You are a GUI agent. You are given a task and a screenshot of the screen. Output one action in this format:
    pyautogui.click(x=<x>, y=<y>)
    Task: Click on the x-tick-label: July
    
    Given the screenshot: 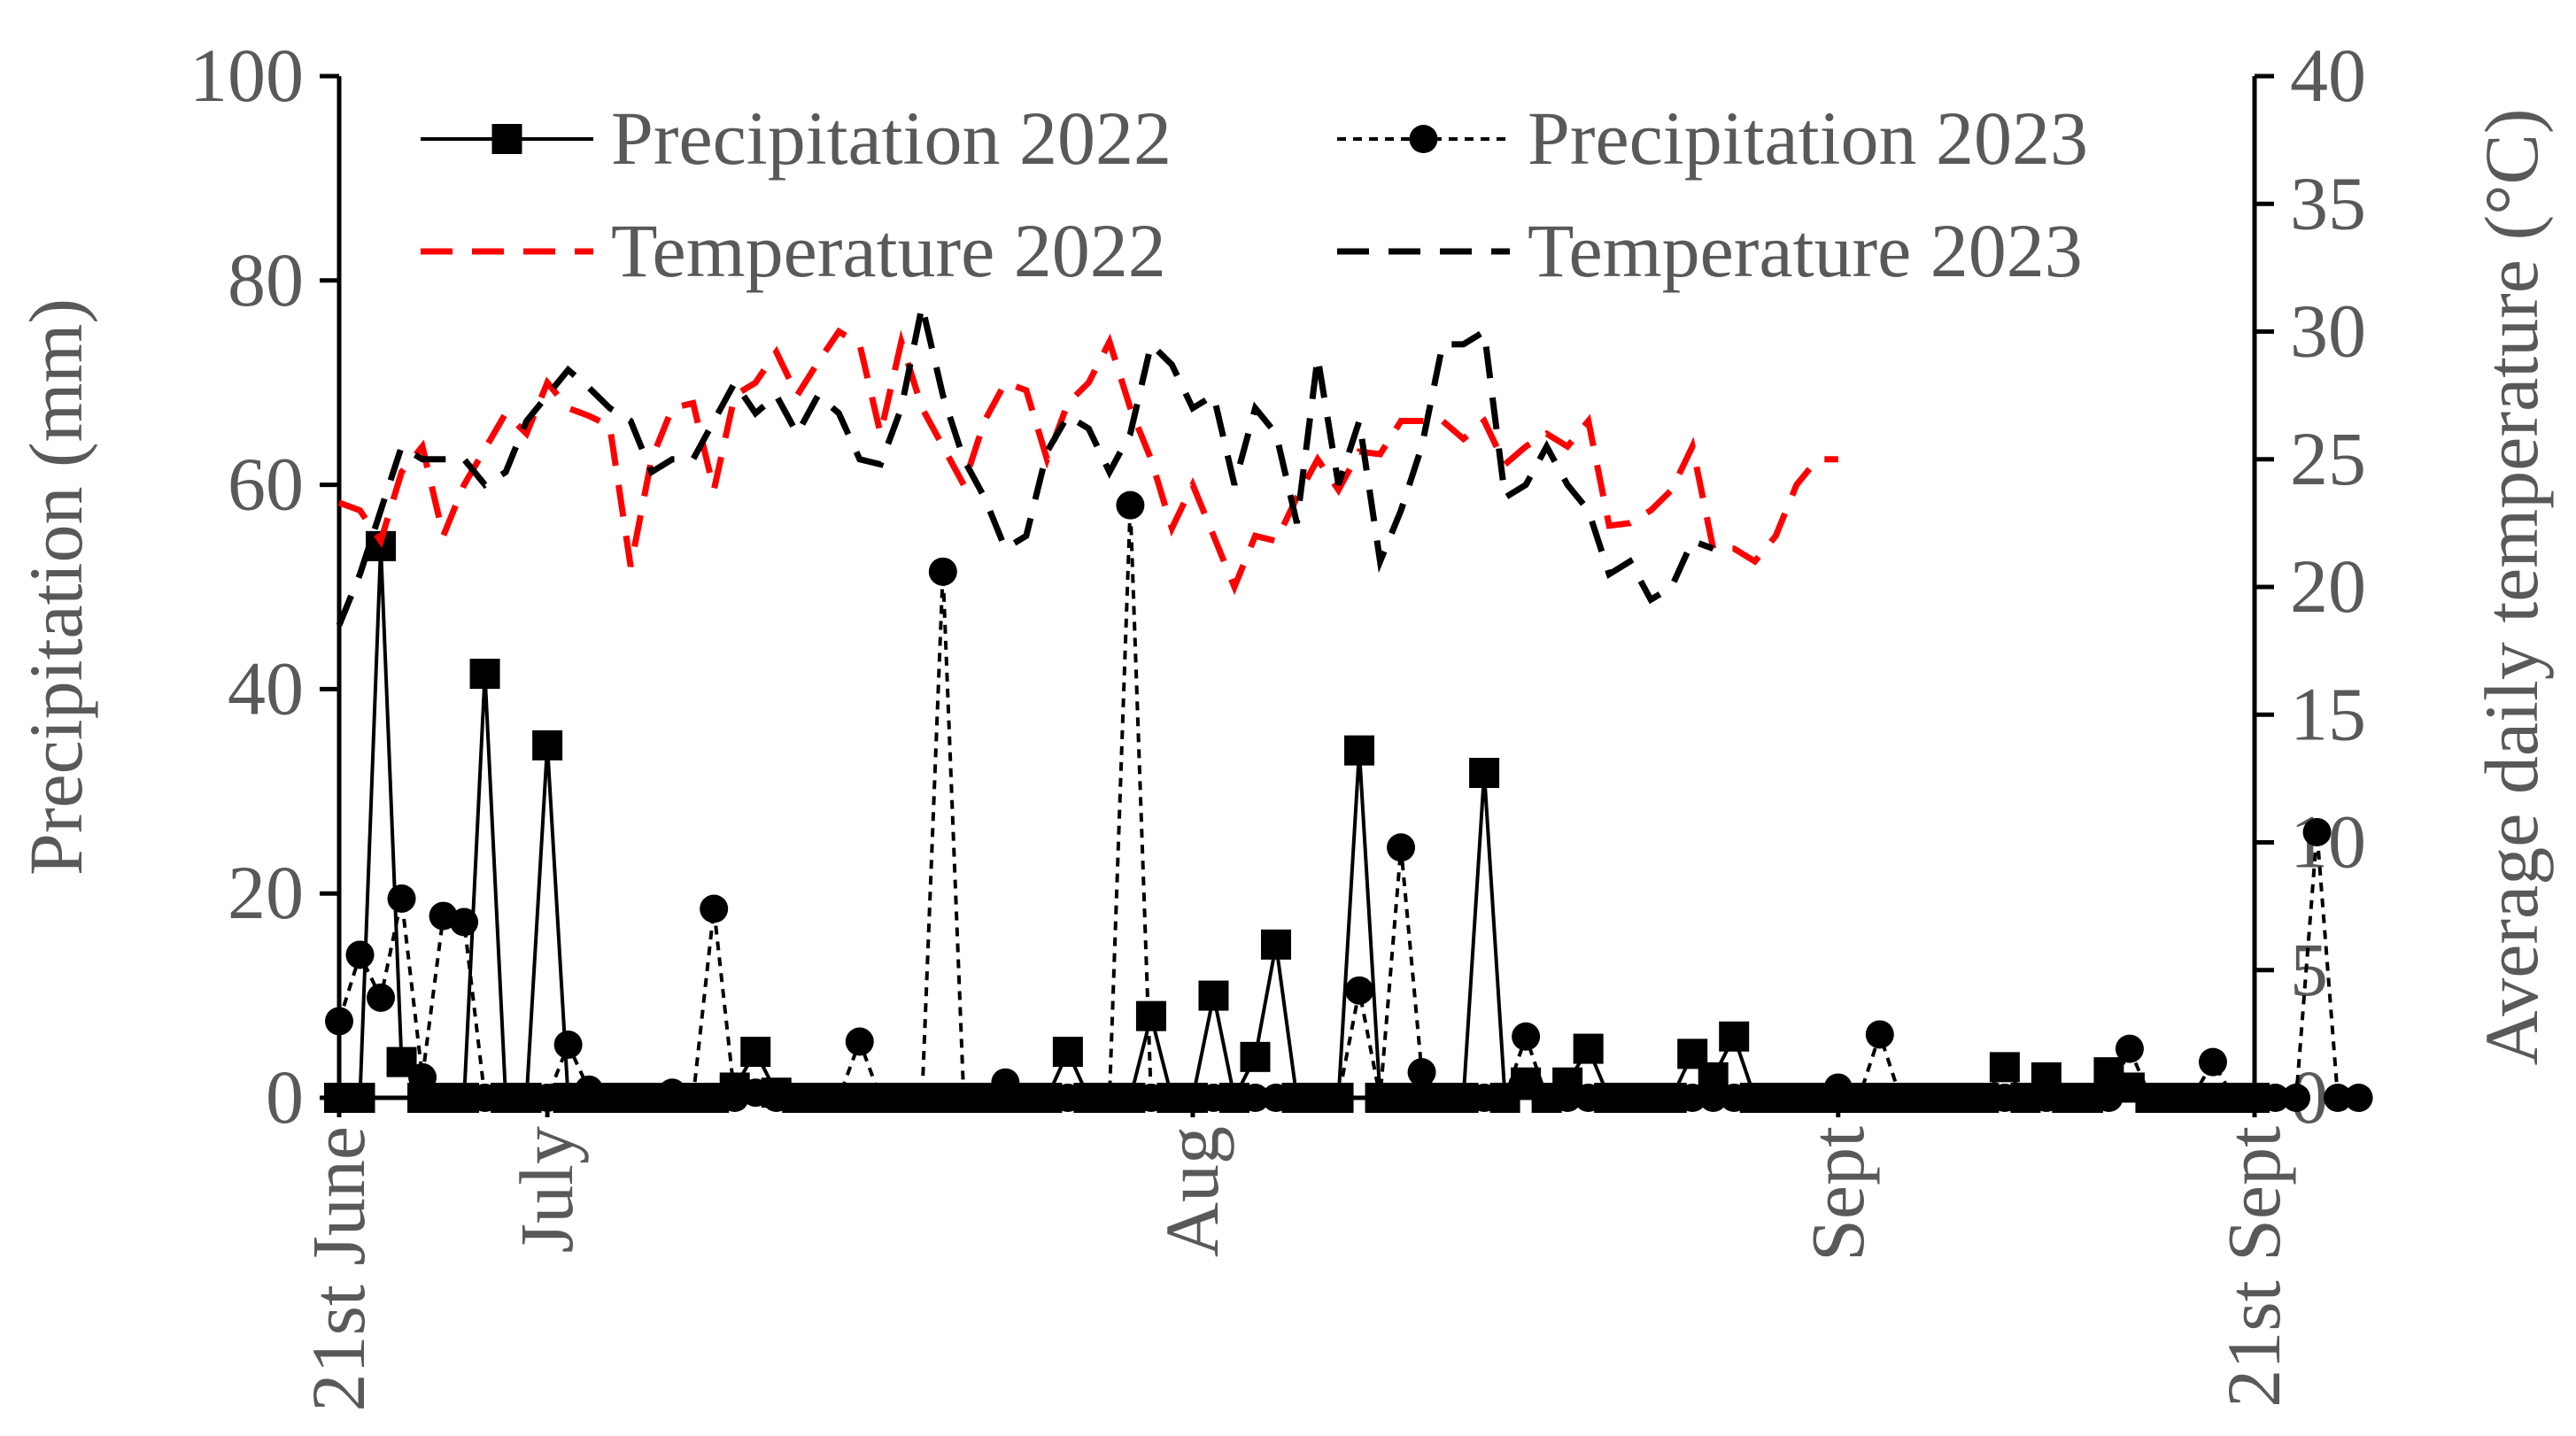 What is the action you would take?
    pyautogui.click(x=546, y=1189)
    